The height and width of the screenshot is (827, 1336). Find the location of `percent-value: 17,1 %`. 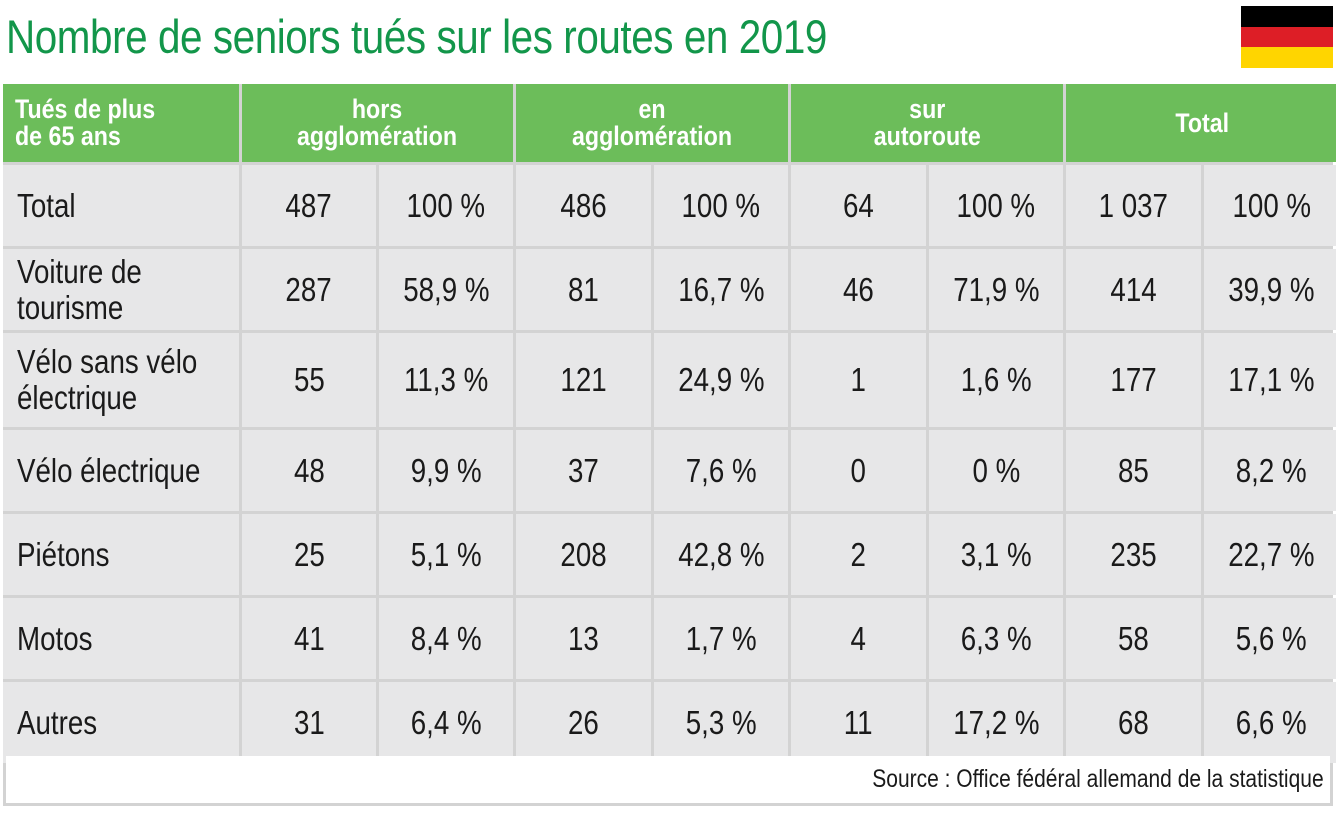

percent-value: 17,1 % is located at coordinates (1271, 379).